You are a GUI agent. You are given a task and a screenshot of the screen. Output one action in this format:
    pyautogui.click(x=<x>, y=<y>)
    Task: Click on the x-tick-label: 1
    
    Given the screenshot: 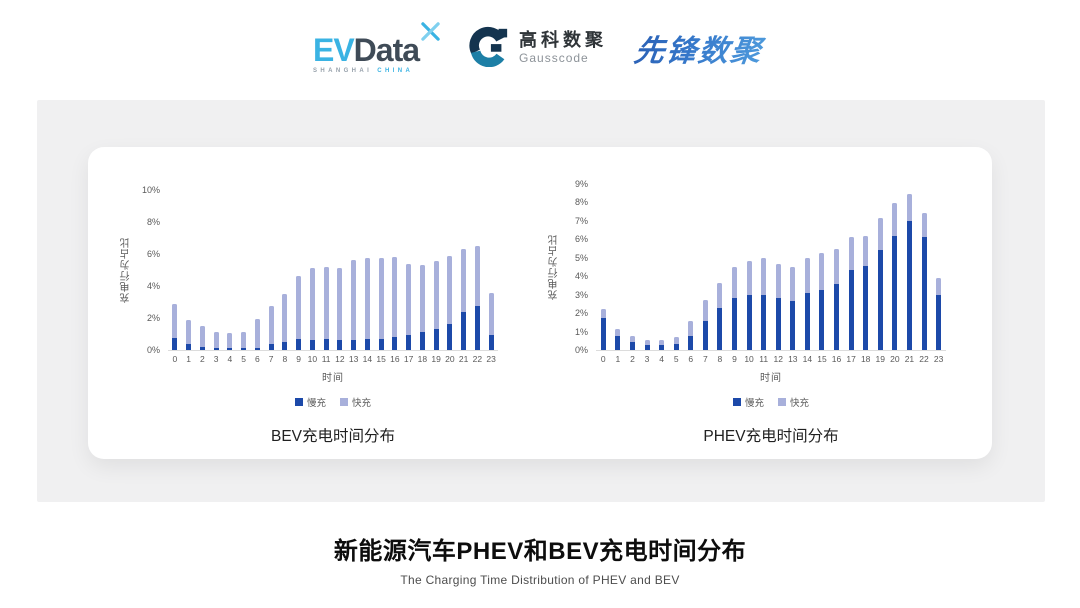 What is the action you would take?
    pyautogui.click(x=618, y=359)
    